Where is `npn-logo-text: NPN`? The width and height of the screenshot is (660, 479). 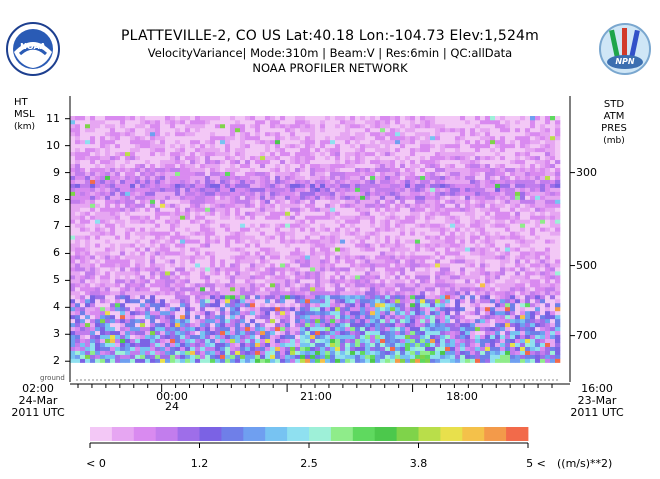
npn-logo-text: NPN is located at coordinates (625, 61).